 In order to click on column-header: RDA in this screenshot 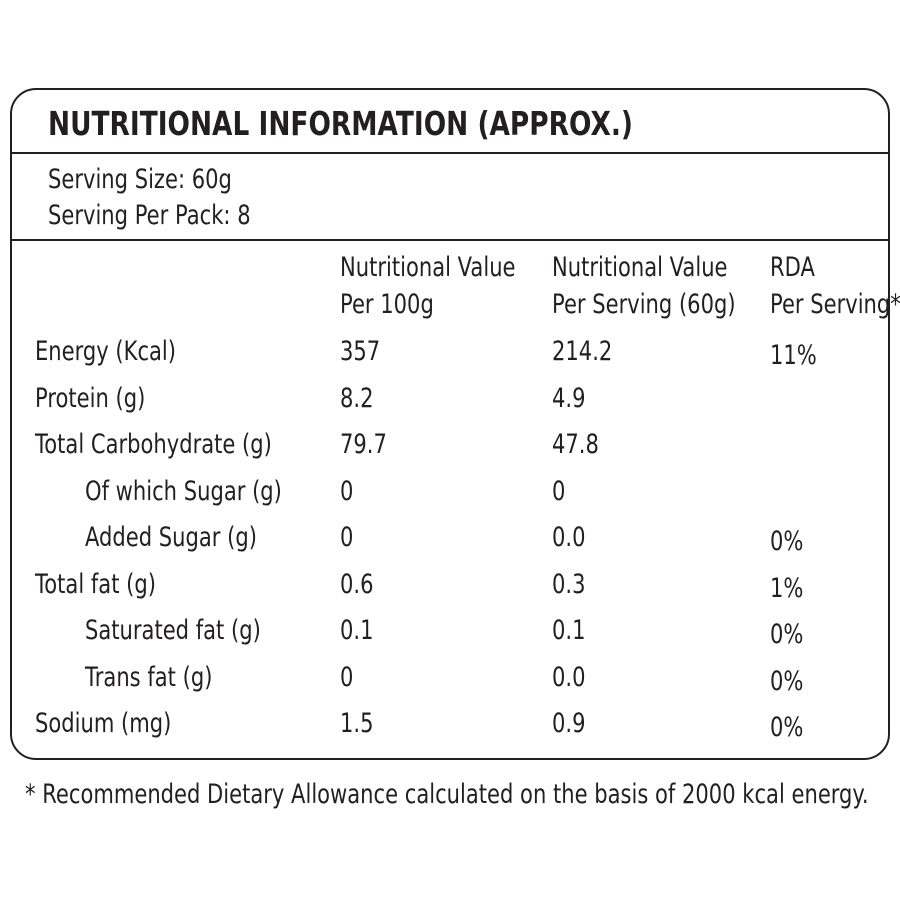, I will do `click(792, 267)`.